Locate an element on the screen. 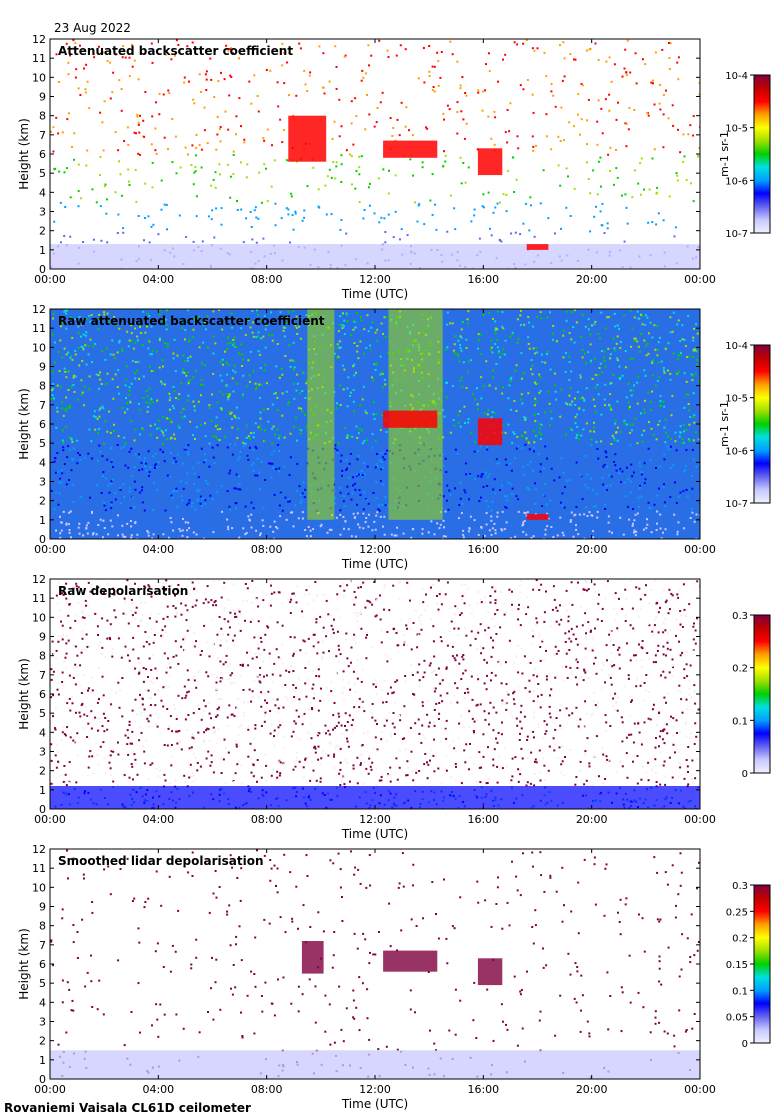 This screenshot has height=1120, width=780. instrument-label: Rovaniemi Vaisala CL61D ceilometer is located at coordinates (127, 1108).